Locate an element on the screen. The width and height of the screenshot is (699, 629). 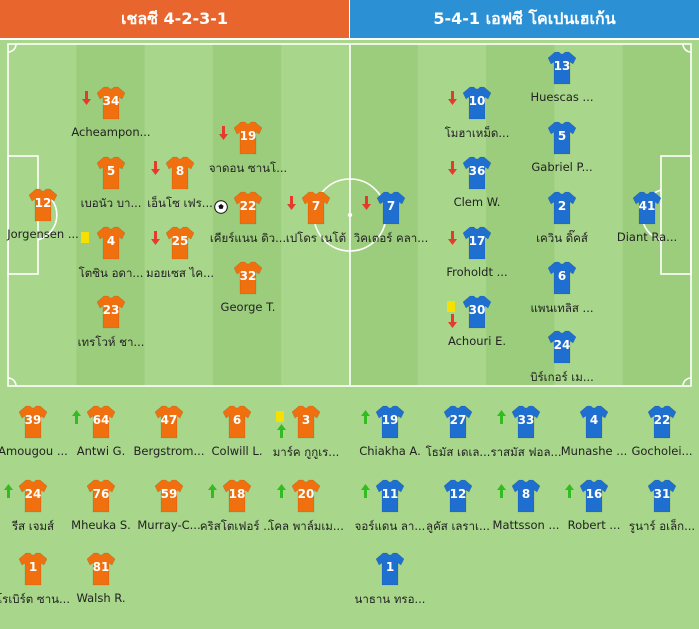
shirt-icon: 12 is located at coordinates (458, 496).